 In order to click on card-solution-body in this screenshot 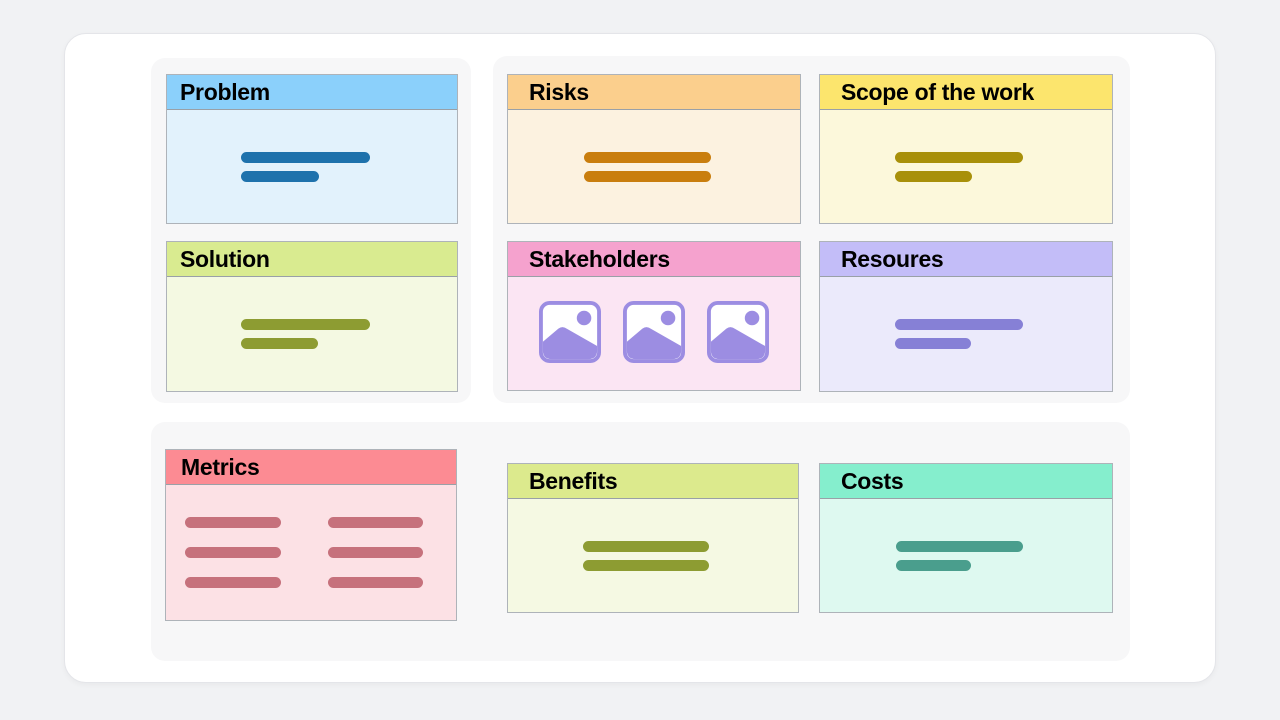, I will do `click(312, 334)`.